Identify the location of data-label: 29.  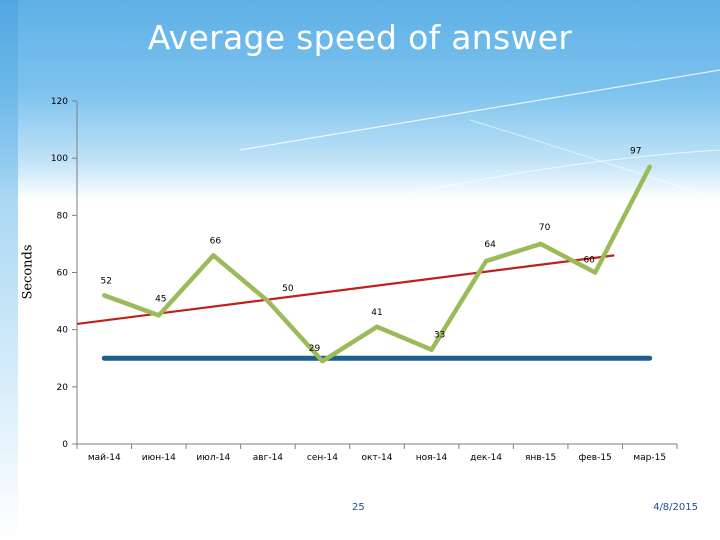
(315, 349).